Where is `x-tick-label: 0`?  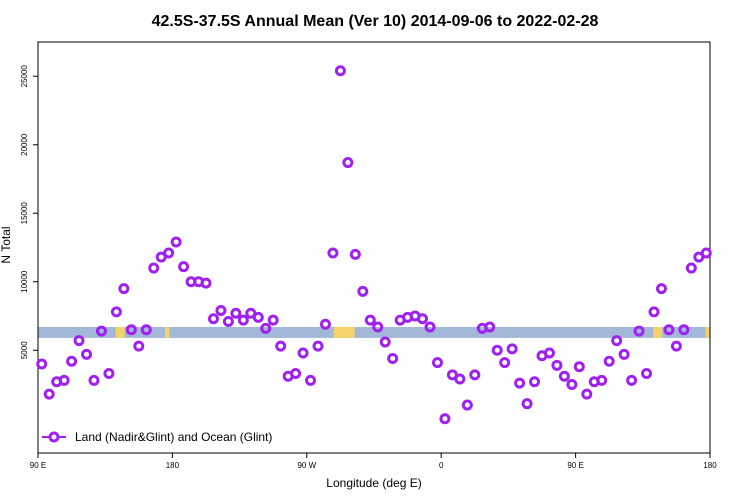 x-tick-label: 0 is located at coordinates (441, 465).